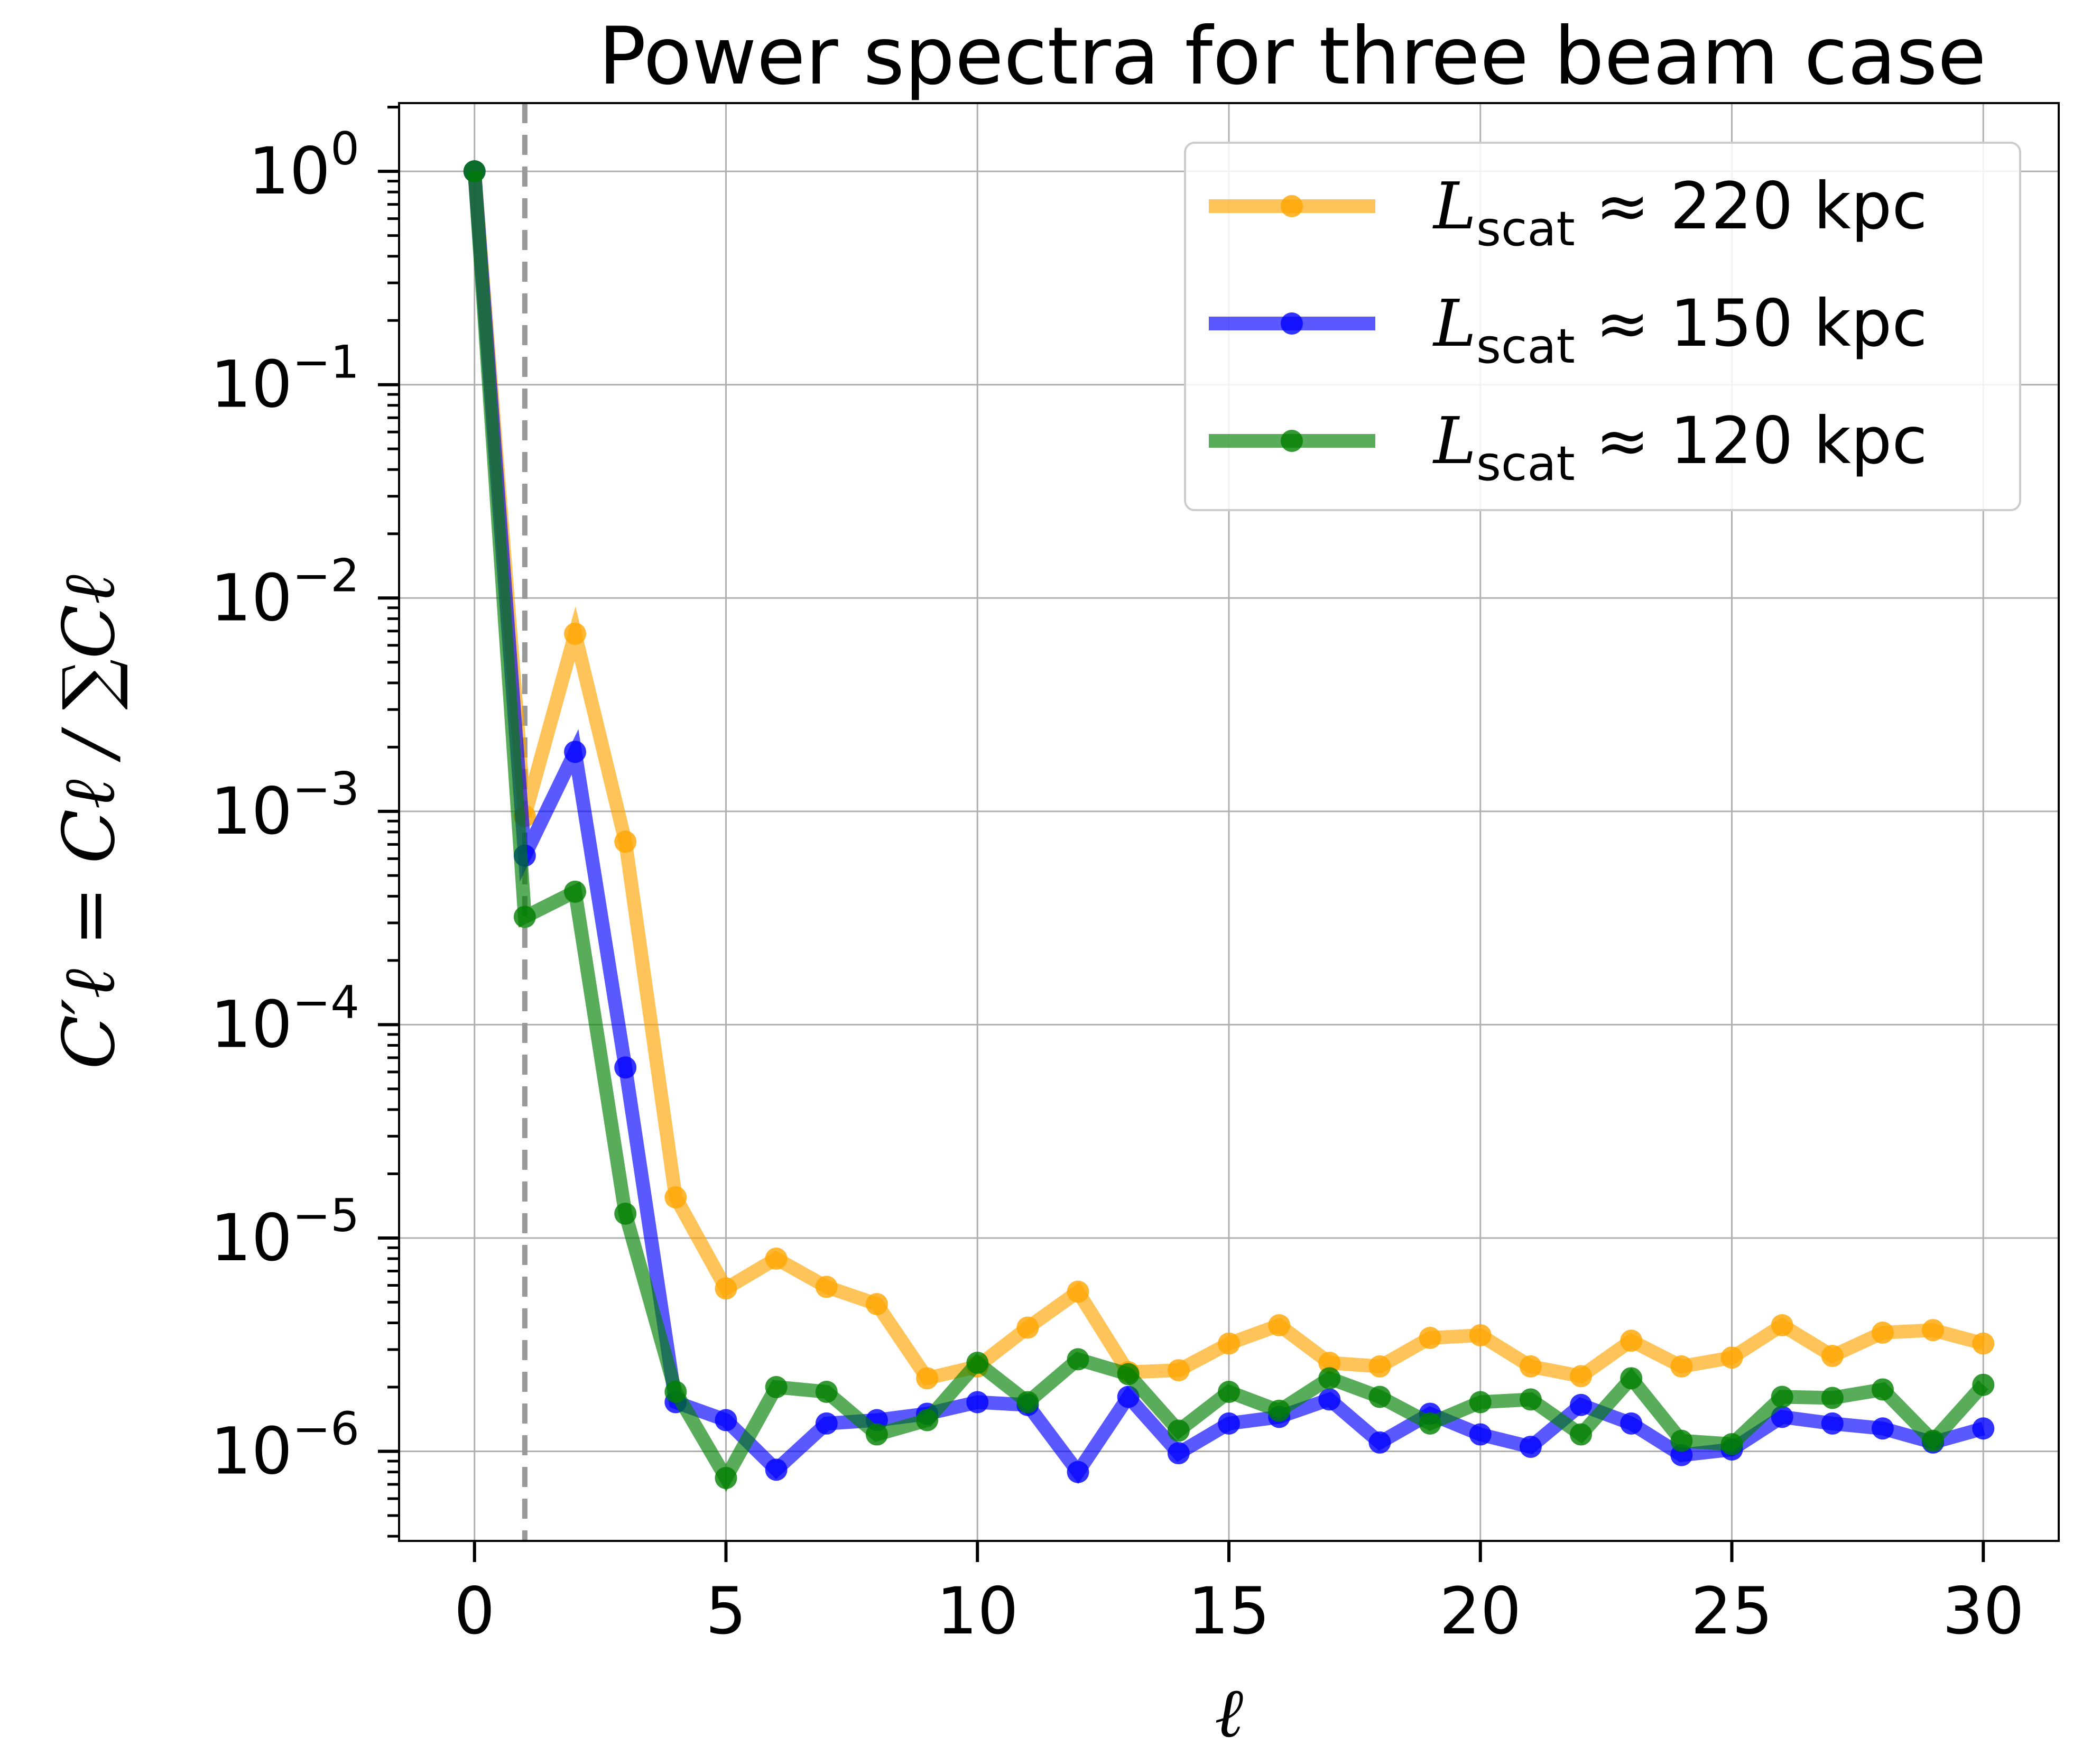 The width and height of the screenshot is (2073, 1764). Describe the element at coordinates (1292, 57) in the screenshot. I see `chart-title: Power spectra for three beam case` at that location.